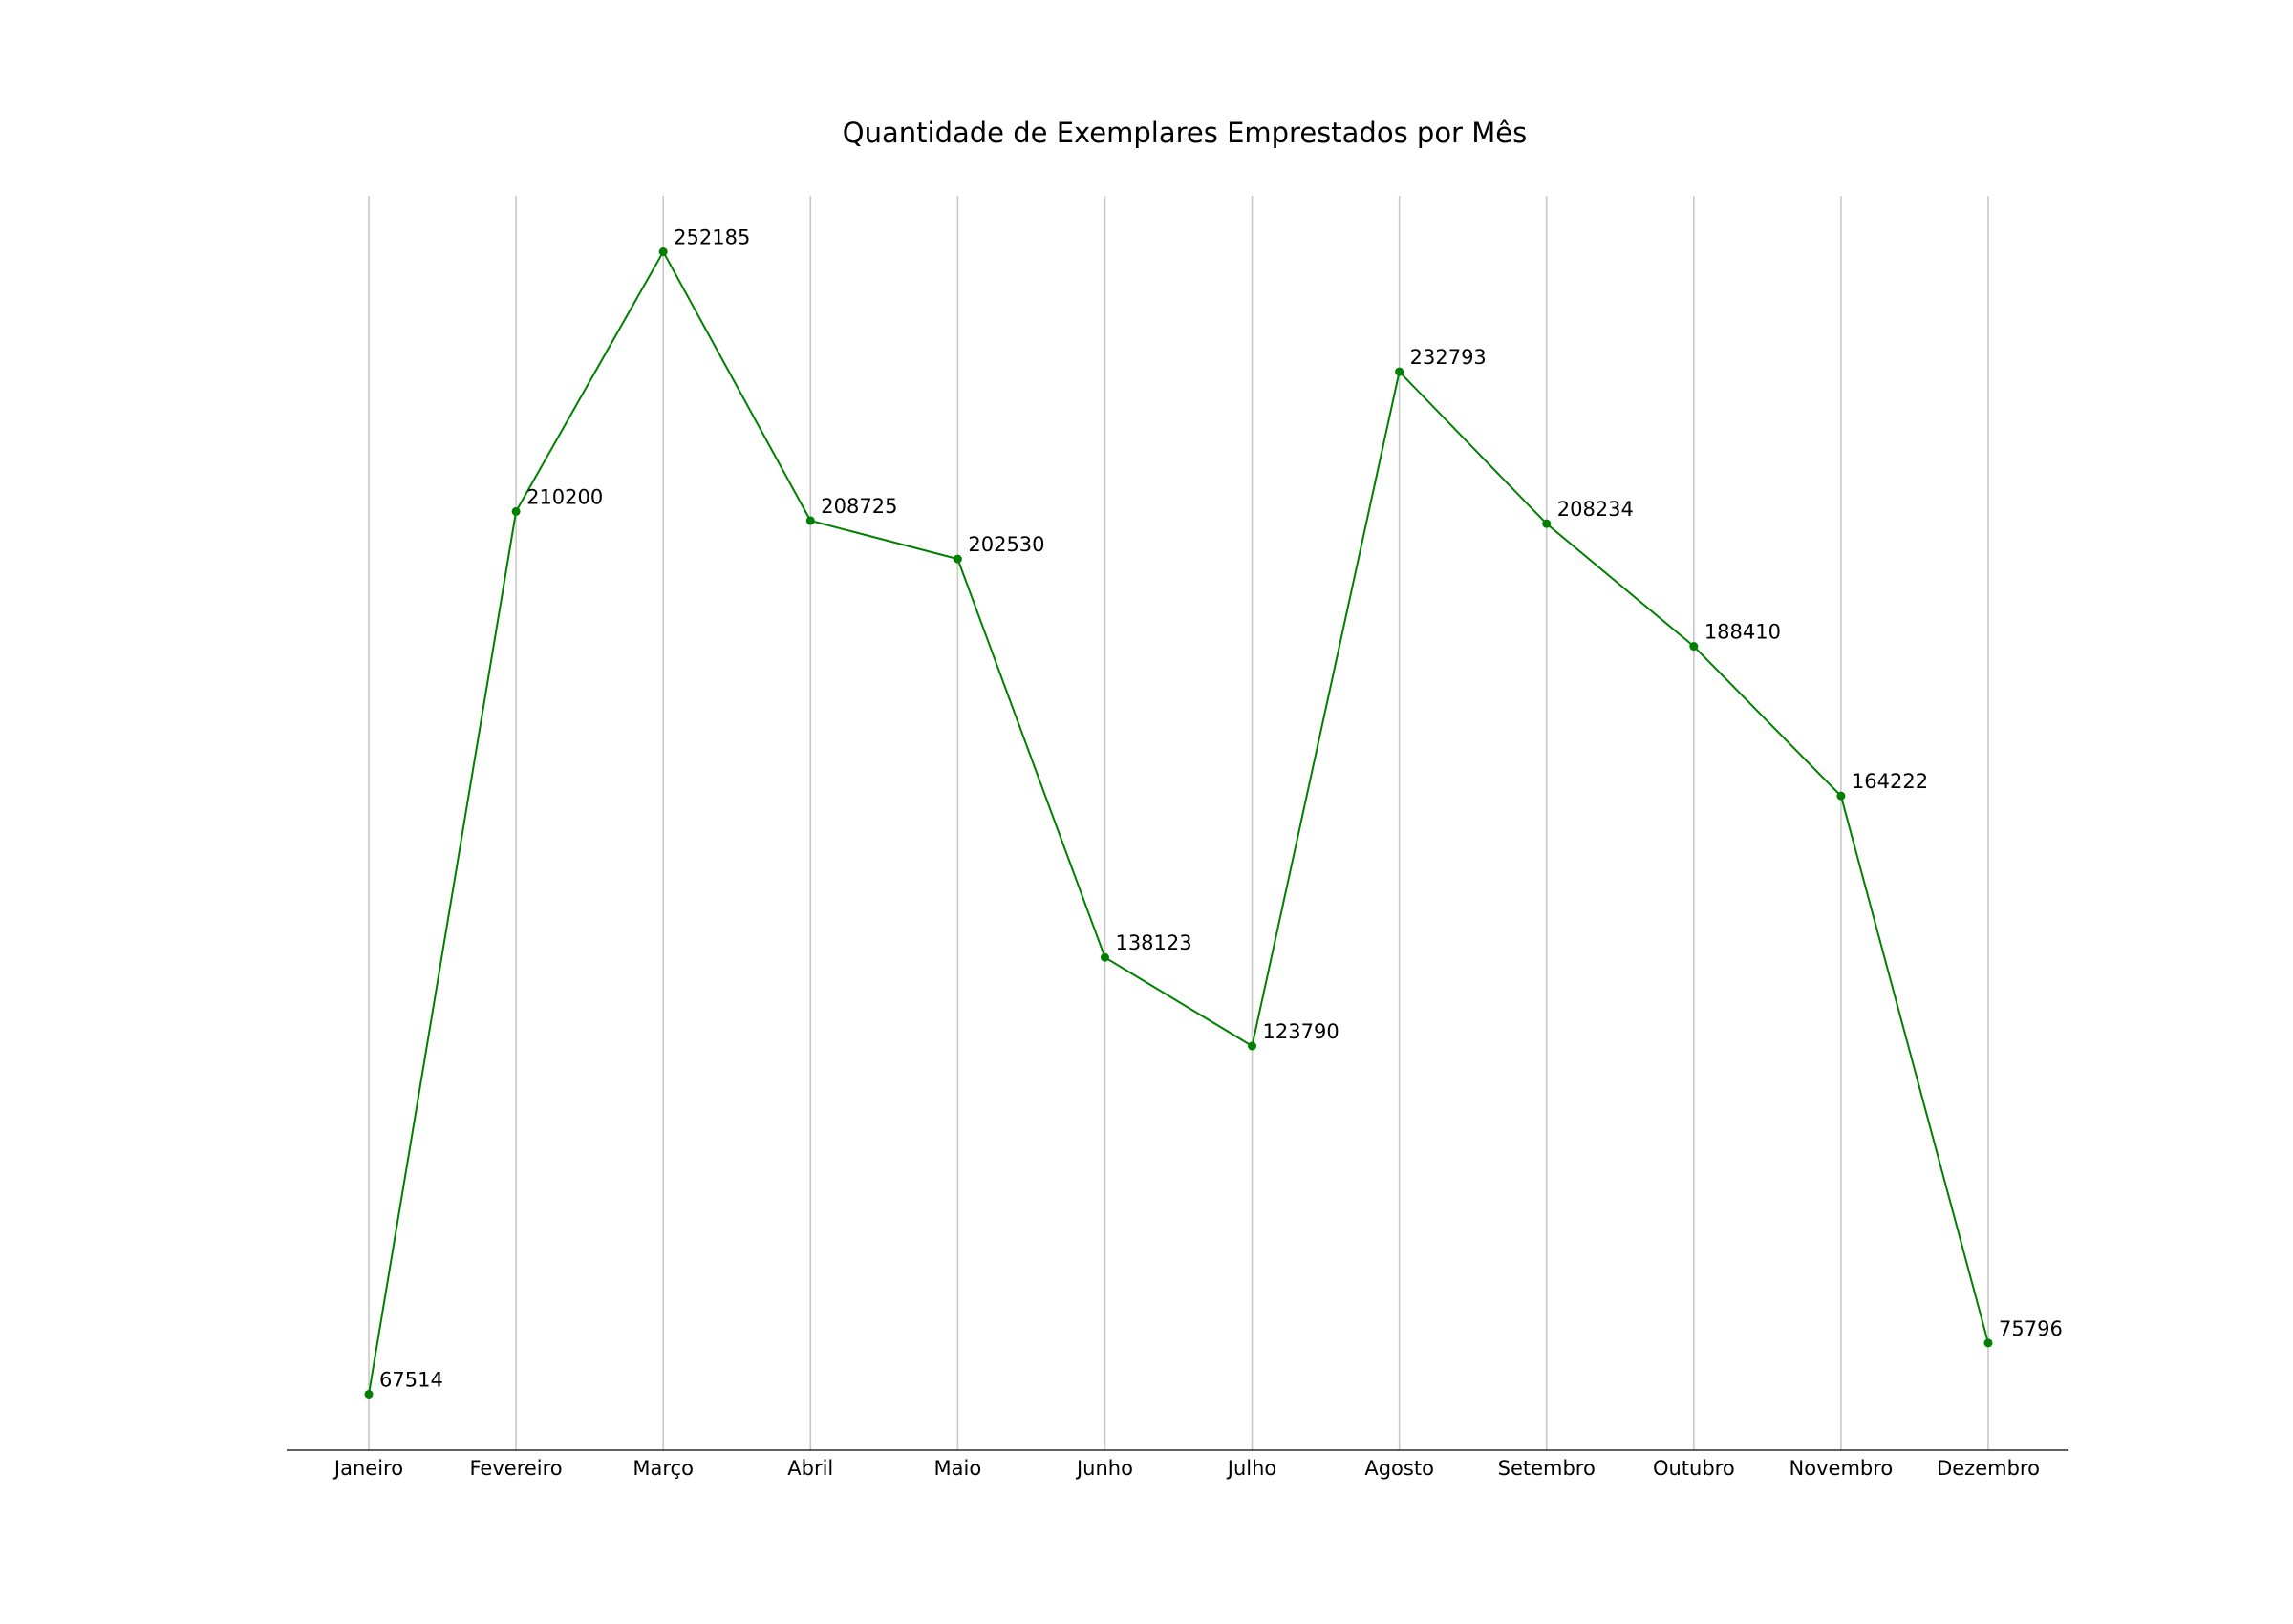  Describe the element at coordinates (564, 497) in the screenshot. I see `data-label: 210200` at that location.